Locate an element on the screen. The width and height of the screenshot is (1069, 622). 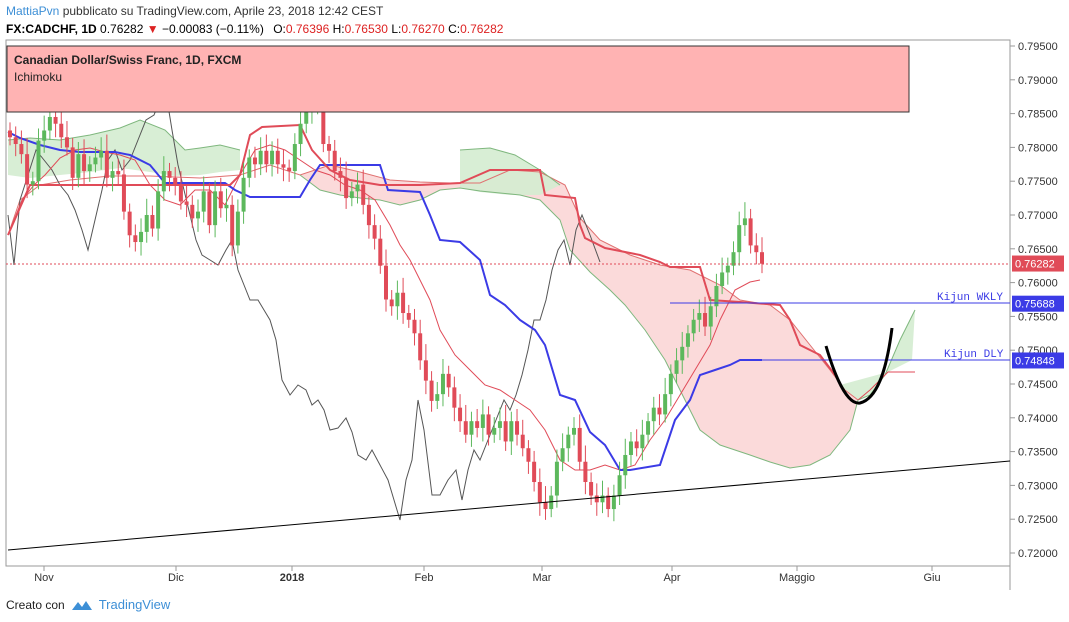
info-box-indicator: Ichimoku is located at coordinates (38, 77).